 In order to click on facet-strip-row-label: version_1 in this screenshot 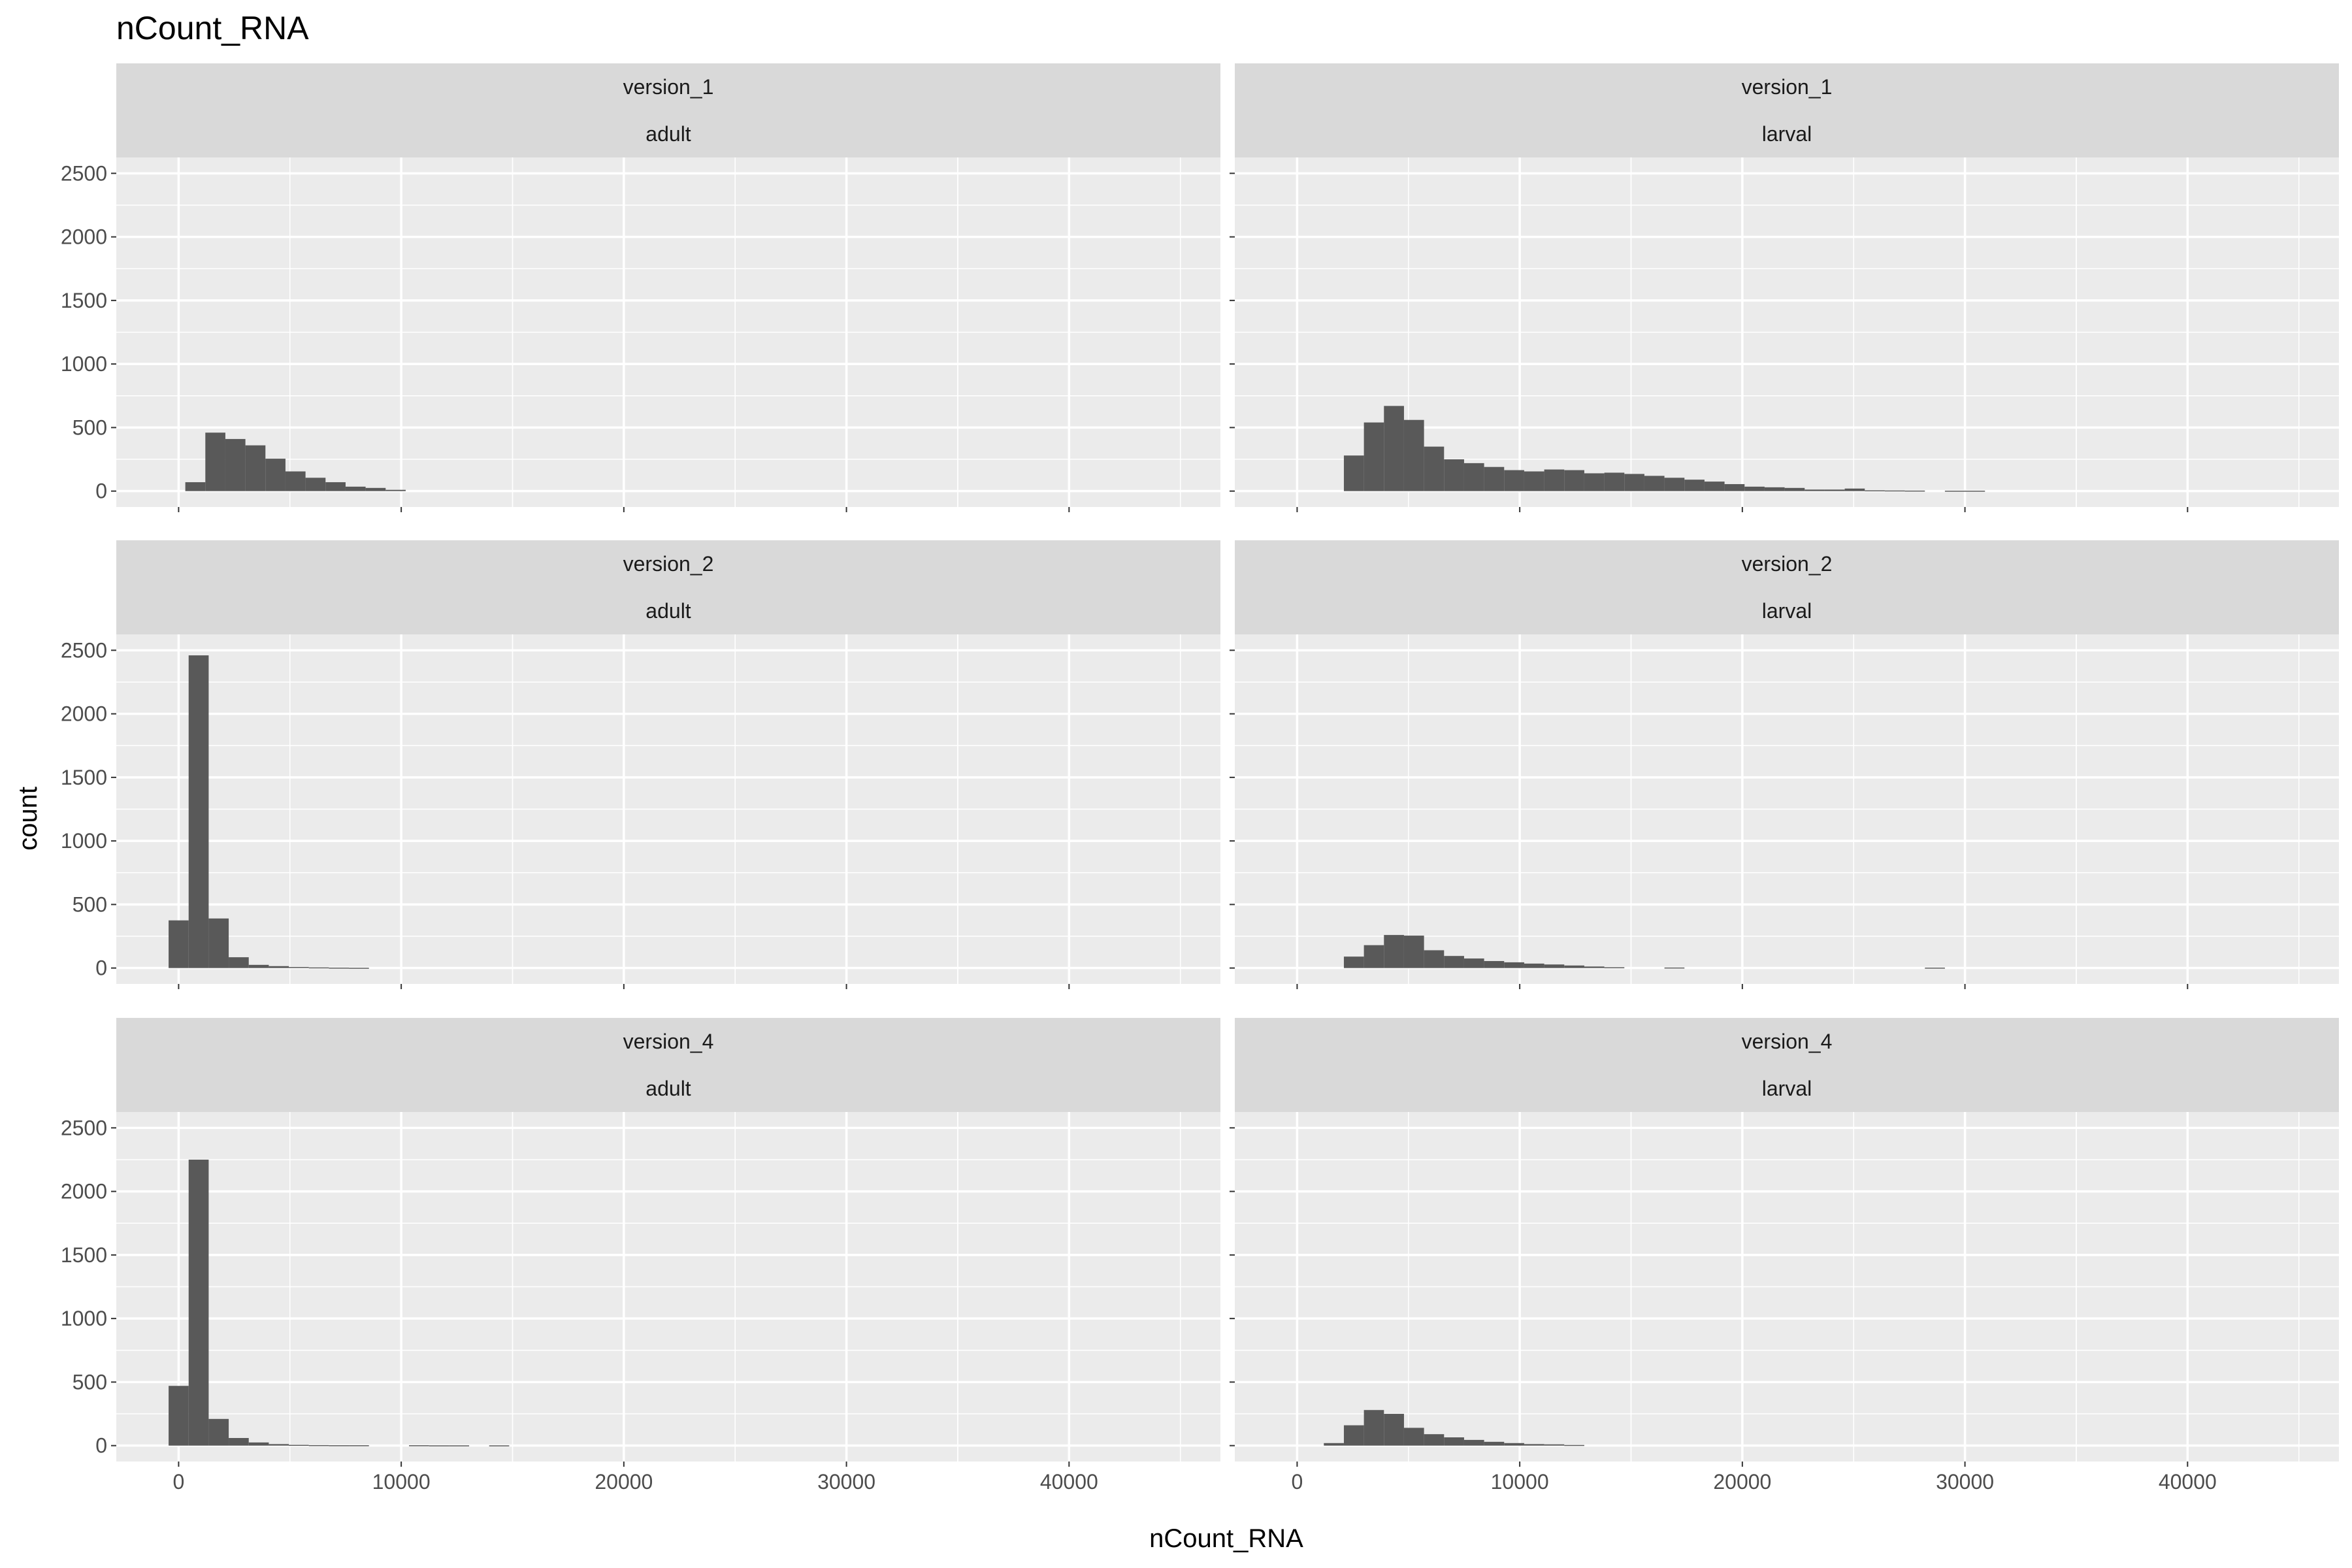, I will do `click(668, 87)`.